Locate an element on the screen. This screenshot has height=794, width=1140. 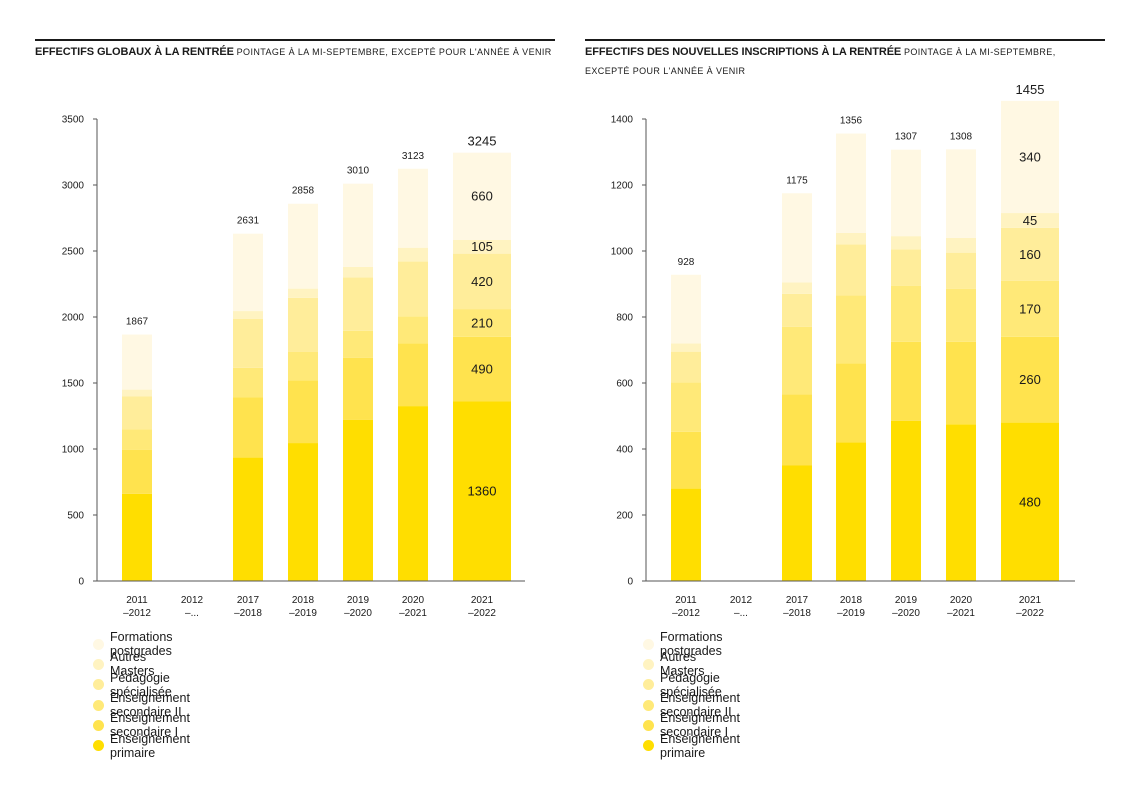
bar-total-label: 3010 is located at coordinates (358, 171).